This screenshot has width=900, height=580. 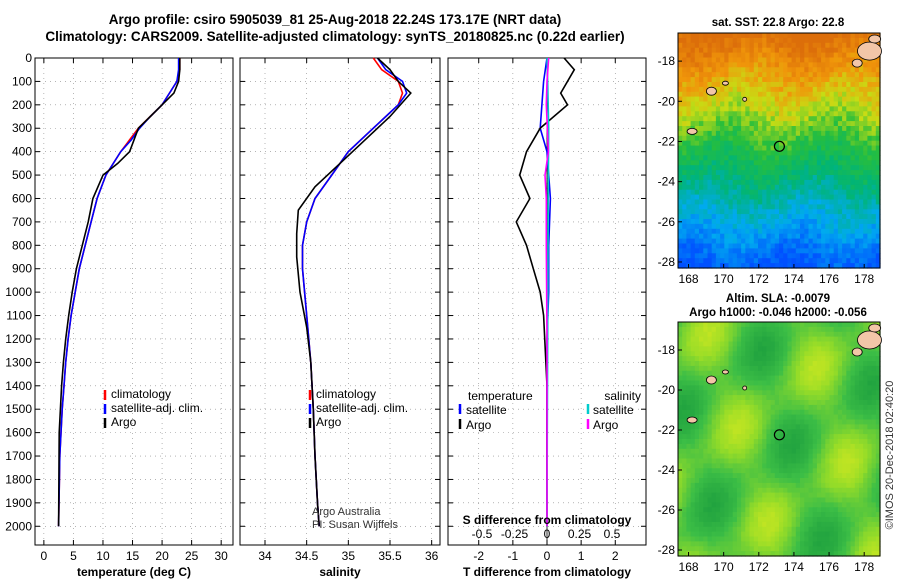 What do you see at coordinates (22, 222) in the screenshot?
I see `y-tick-label: 700` at bounding box center [22, 222].